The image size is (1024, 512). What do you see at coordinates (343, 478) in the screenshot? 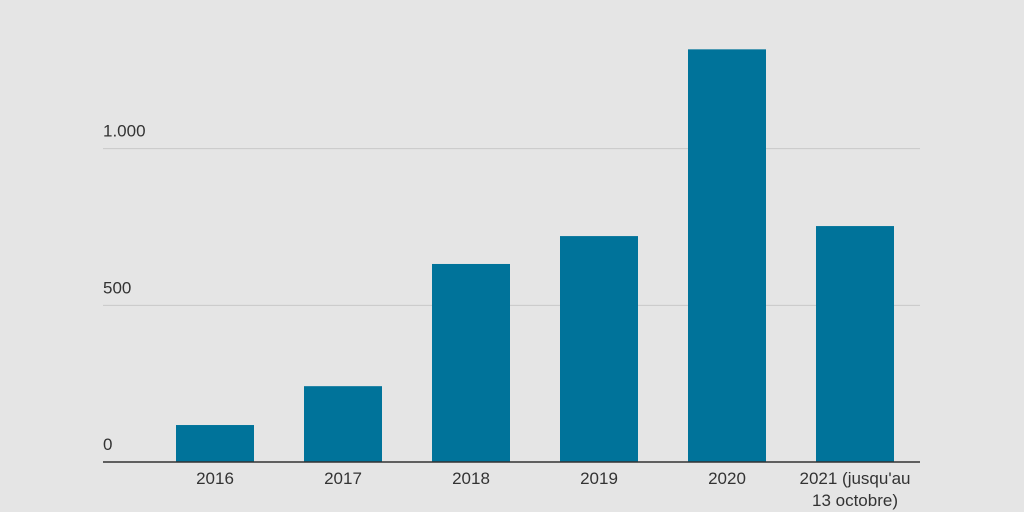
I see `x-tick-label: 2017` at bounding box center [343, 478].